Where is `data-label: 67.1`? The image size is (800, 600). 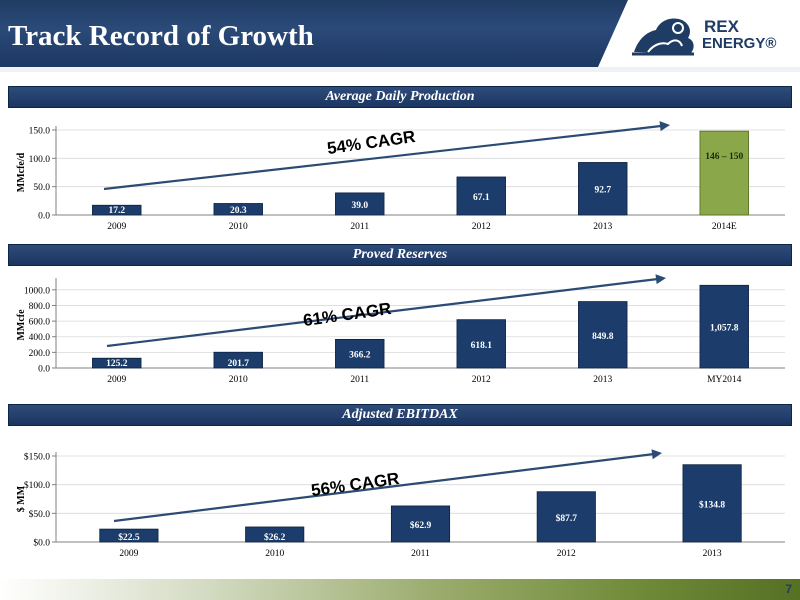 data-label: 67.1 is located at coordinates (481, 198).